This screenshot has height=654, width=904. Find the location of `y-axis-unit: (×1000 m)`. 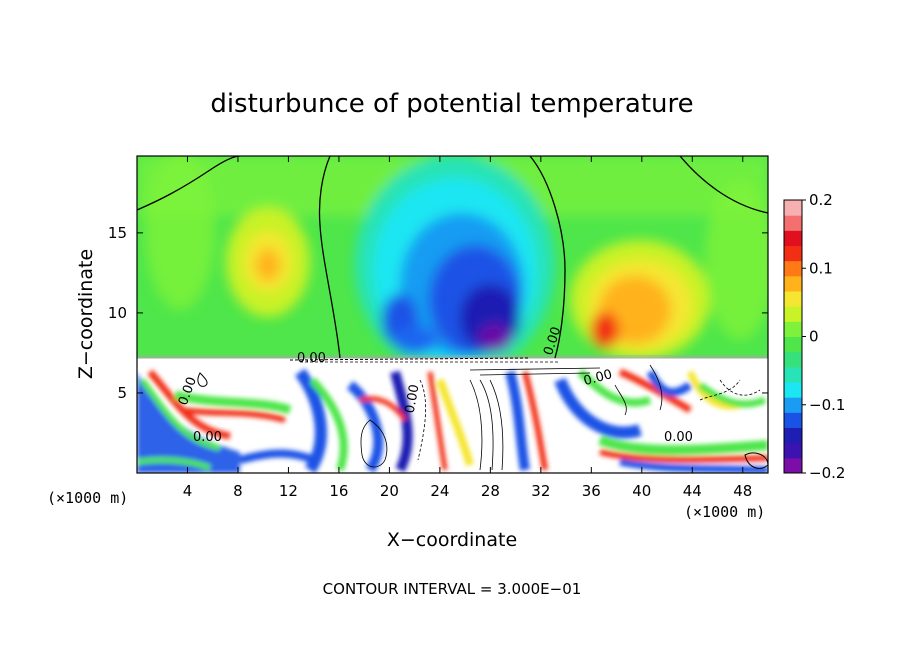

y-axis-unit: (×1000 m) is located at coordinates (87, 498).